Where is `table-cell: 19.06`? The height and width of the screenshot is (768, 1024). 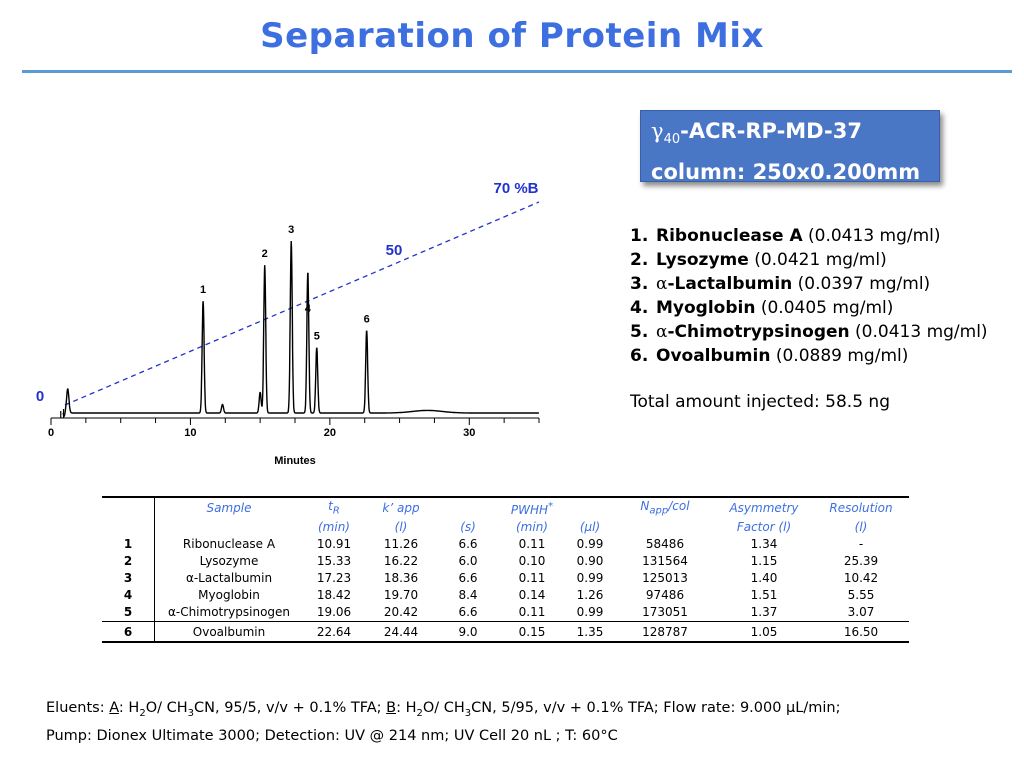 table-cell: 19.06 is located at coordinates (334, 612).